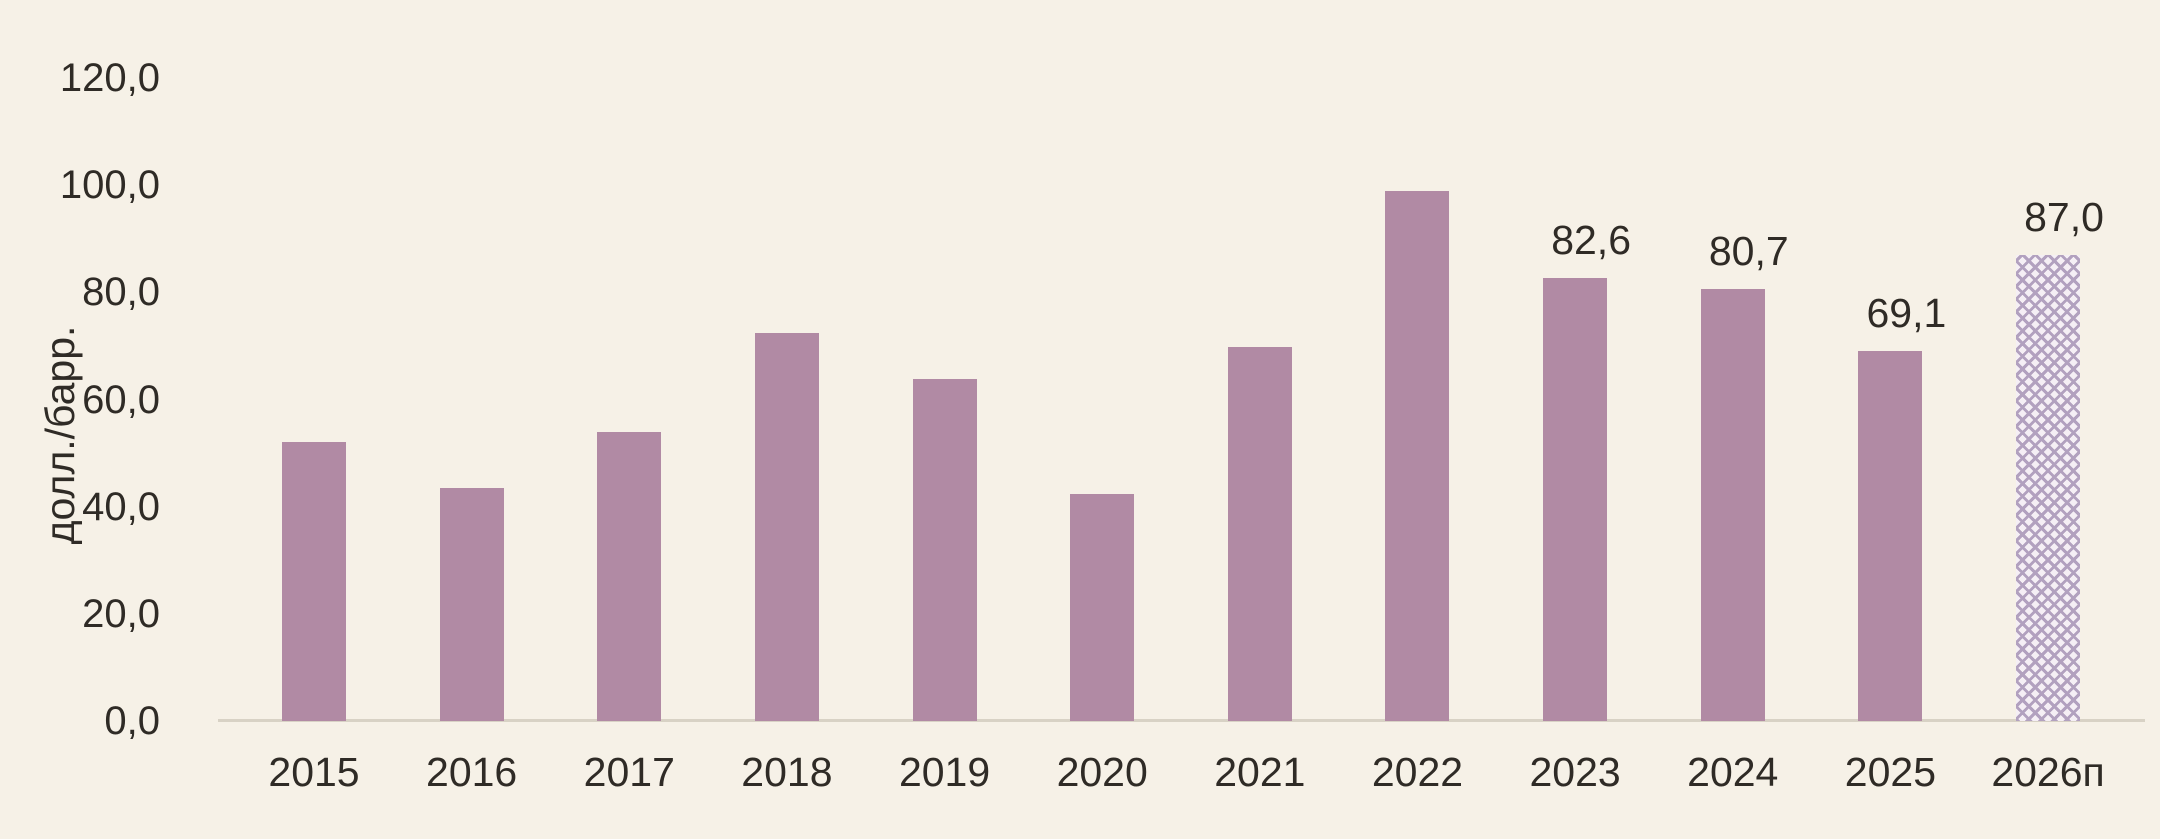 This screenshot has width=2160, height=839. I want to click on bar-value-label: 69,1, so click(1906, 312).